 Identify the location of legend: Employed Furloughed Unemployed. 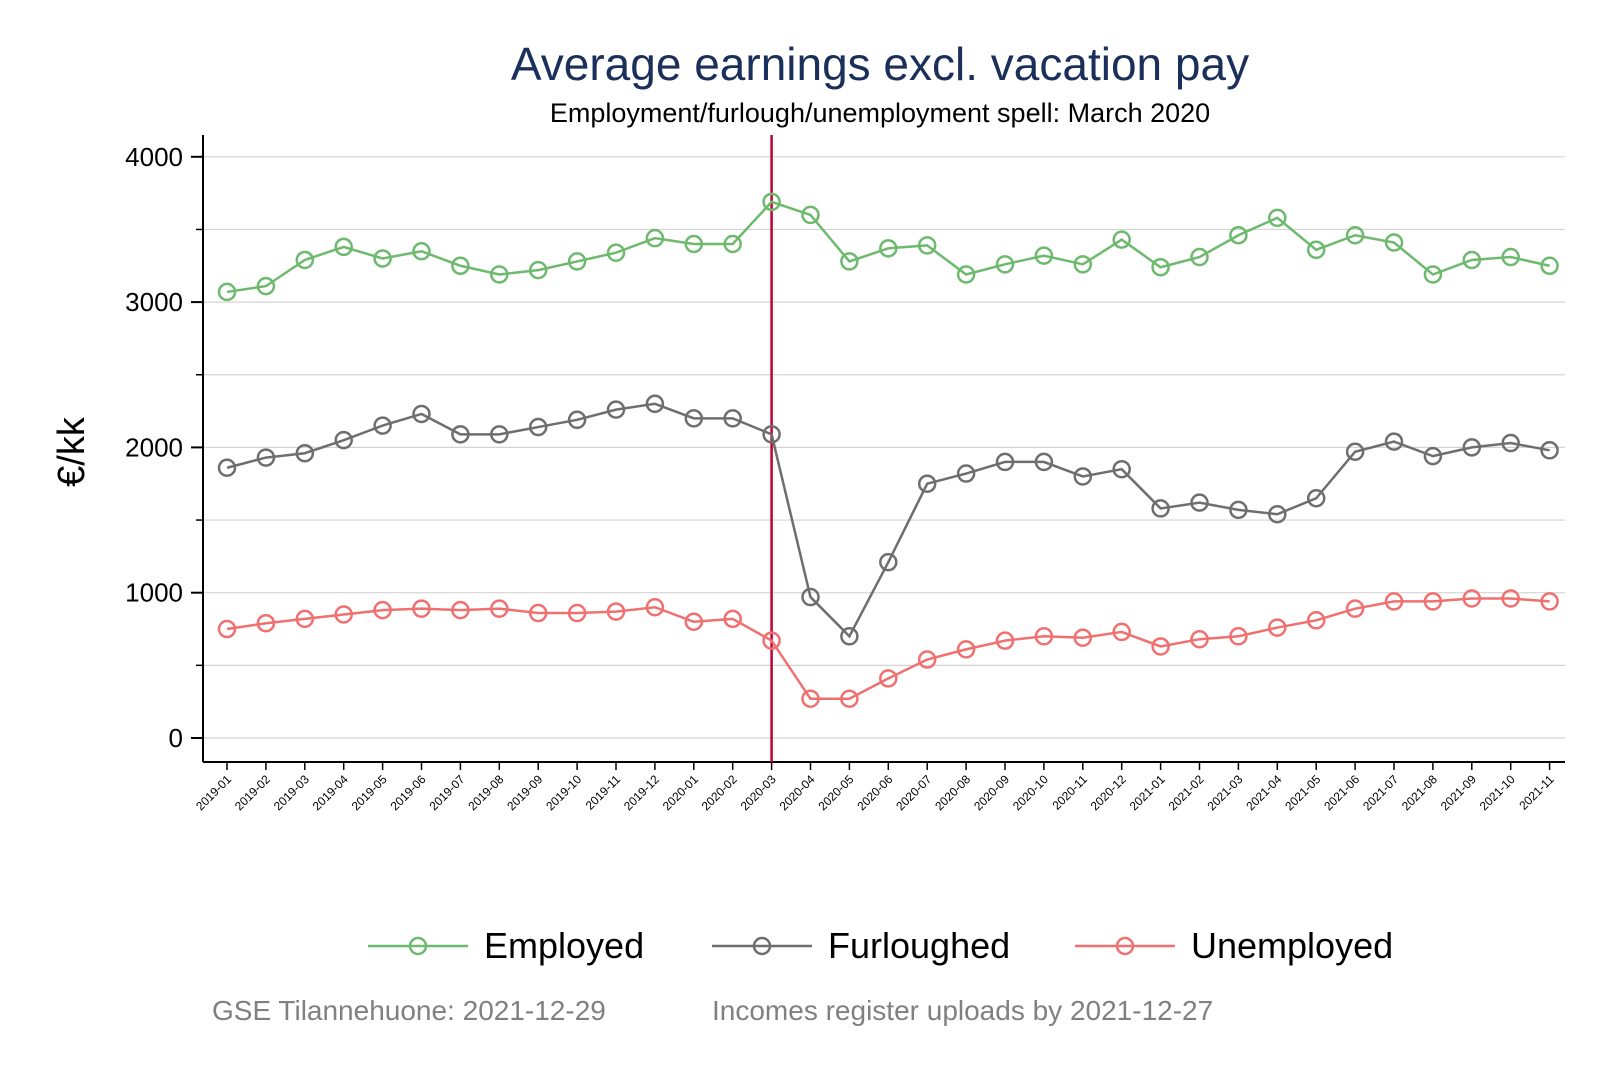
(880, 945).